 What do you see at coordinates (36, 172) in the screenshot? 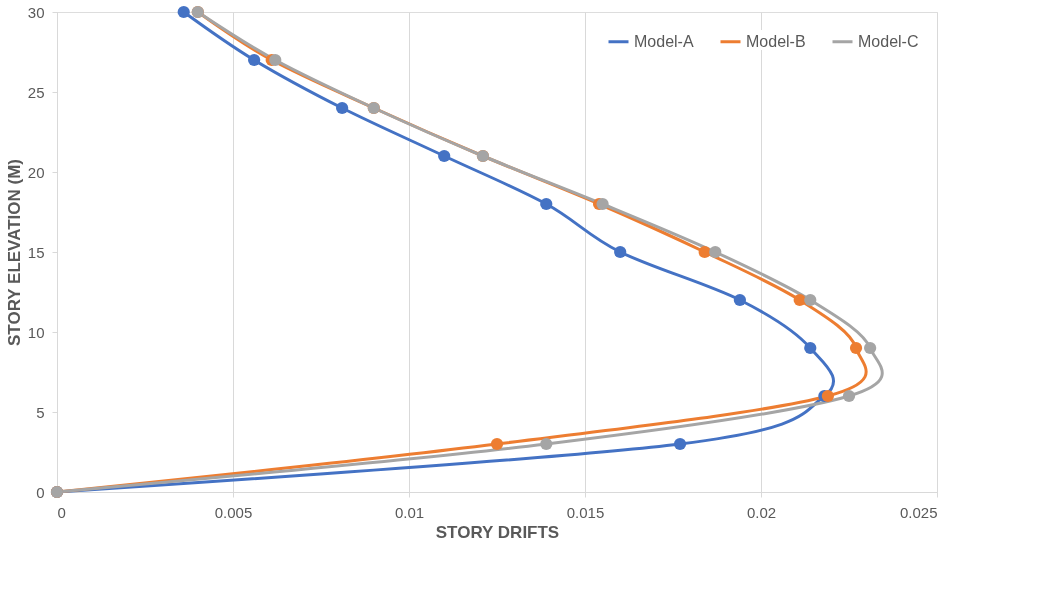
I see `y-tick-label: 20` at bounding box center [36, 172].